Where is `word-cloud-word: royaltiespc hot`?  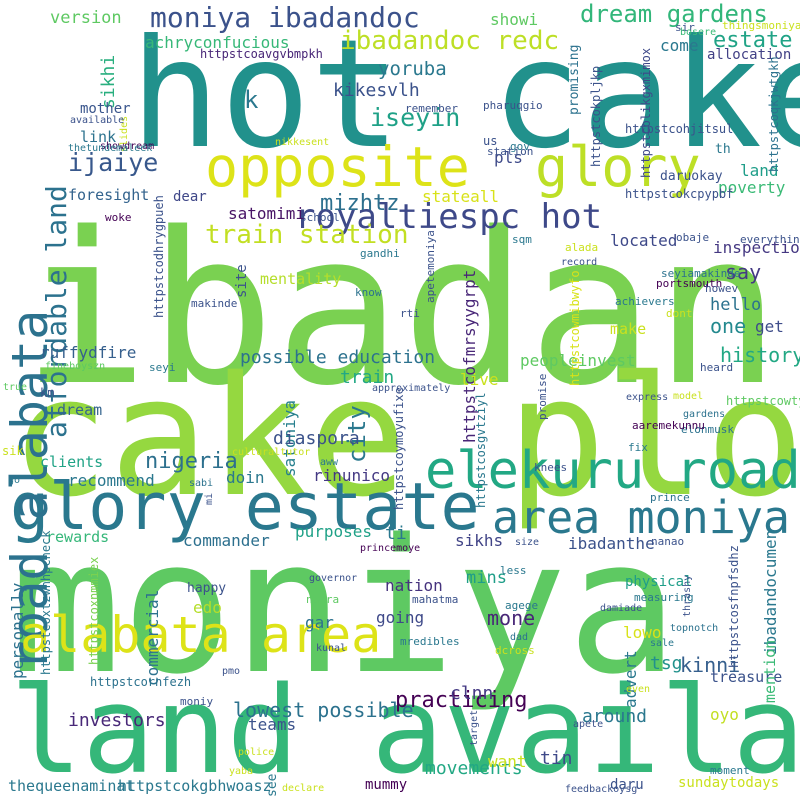 word-cloud-word: royaltiespc hot is located at coordinates (449, 217).